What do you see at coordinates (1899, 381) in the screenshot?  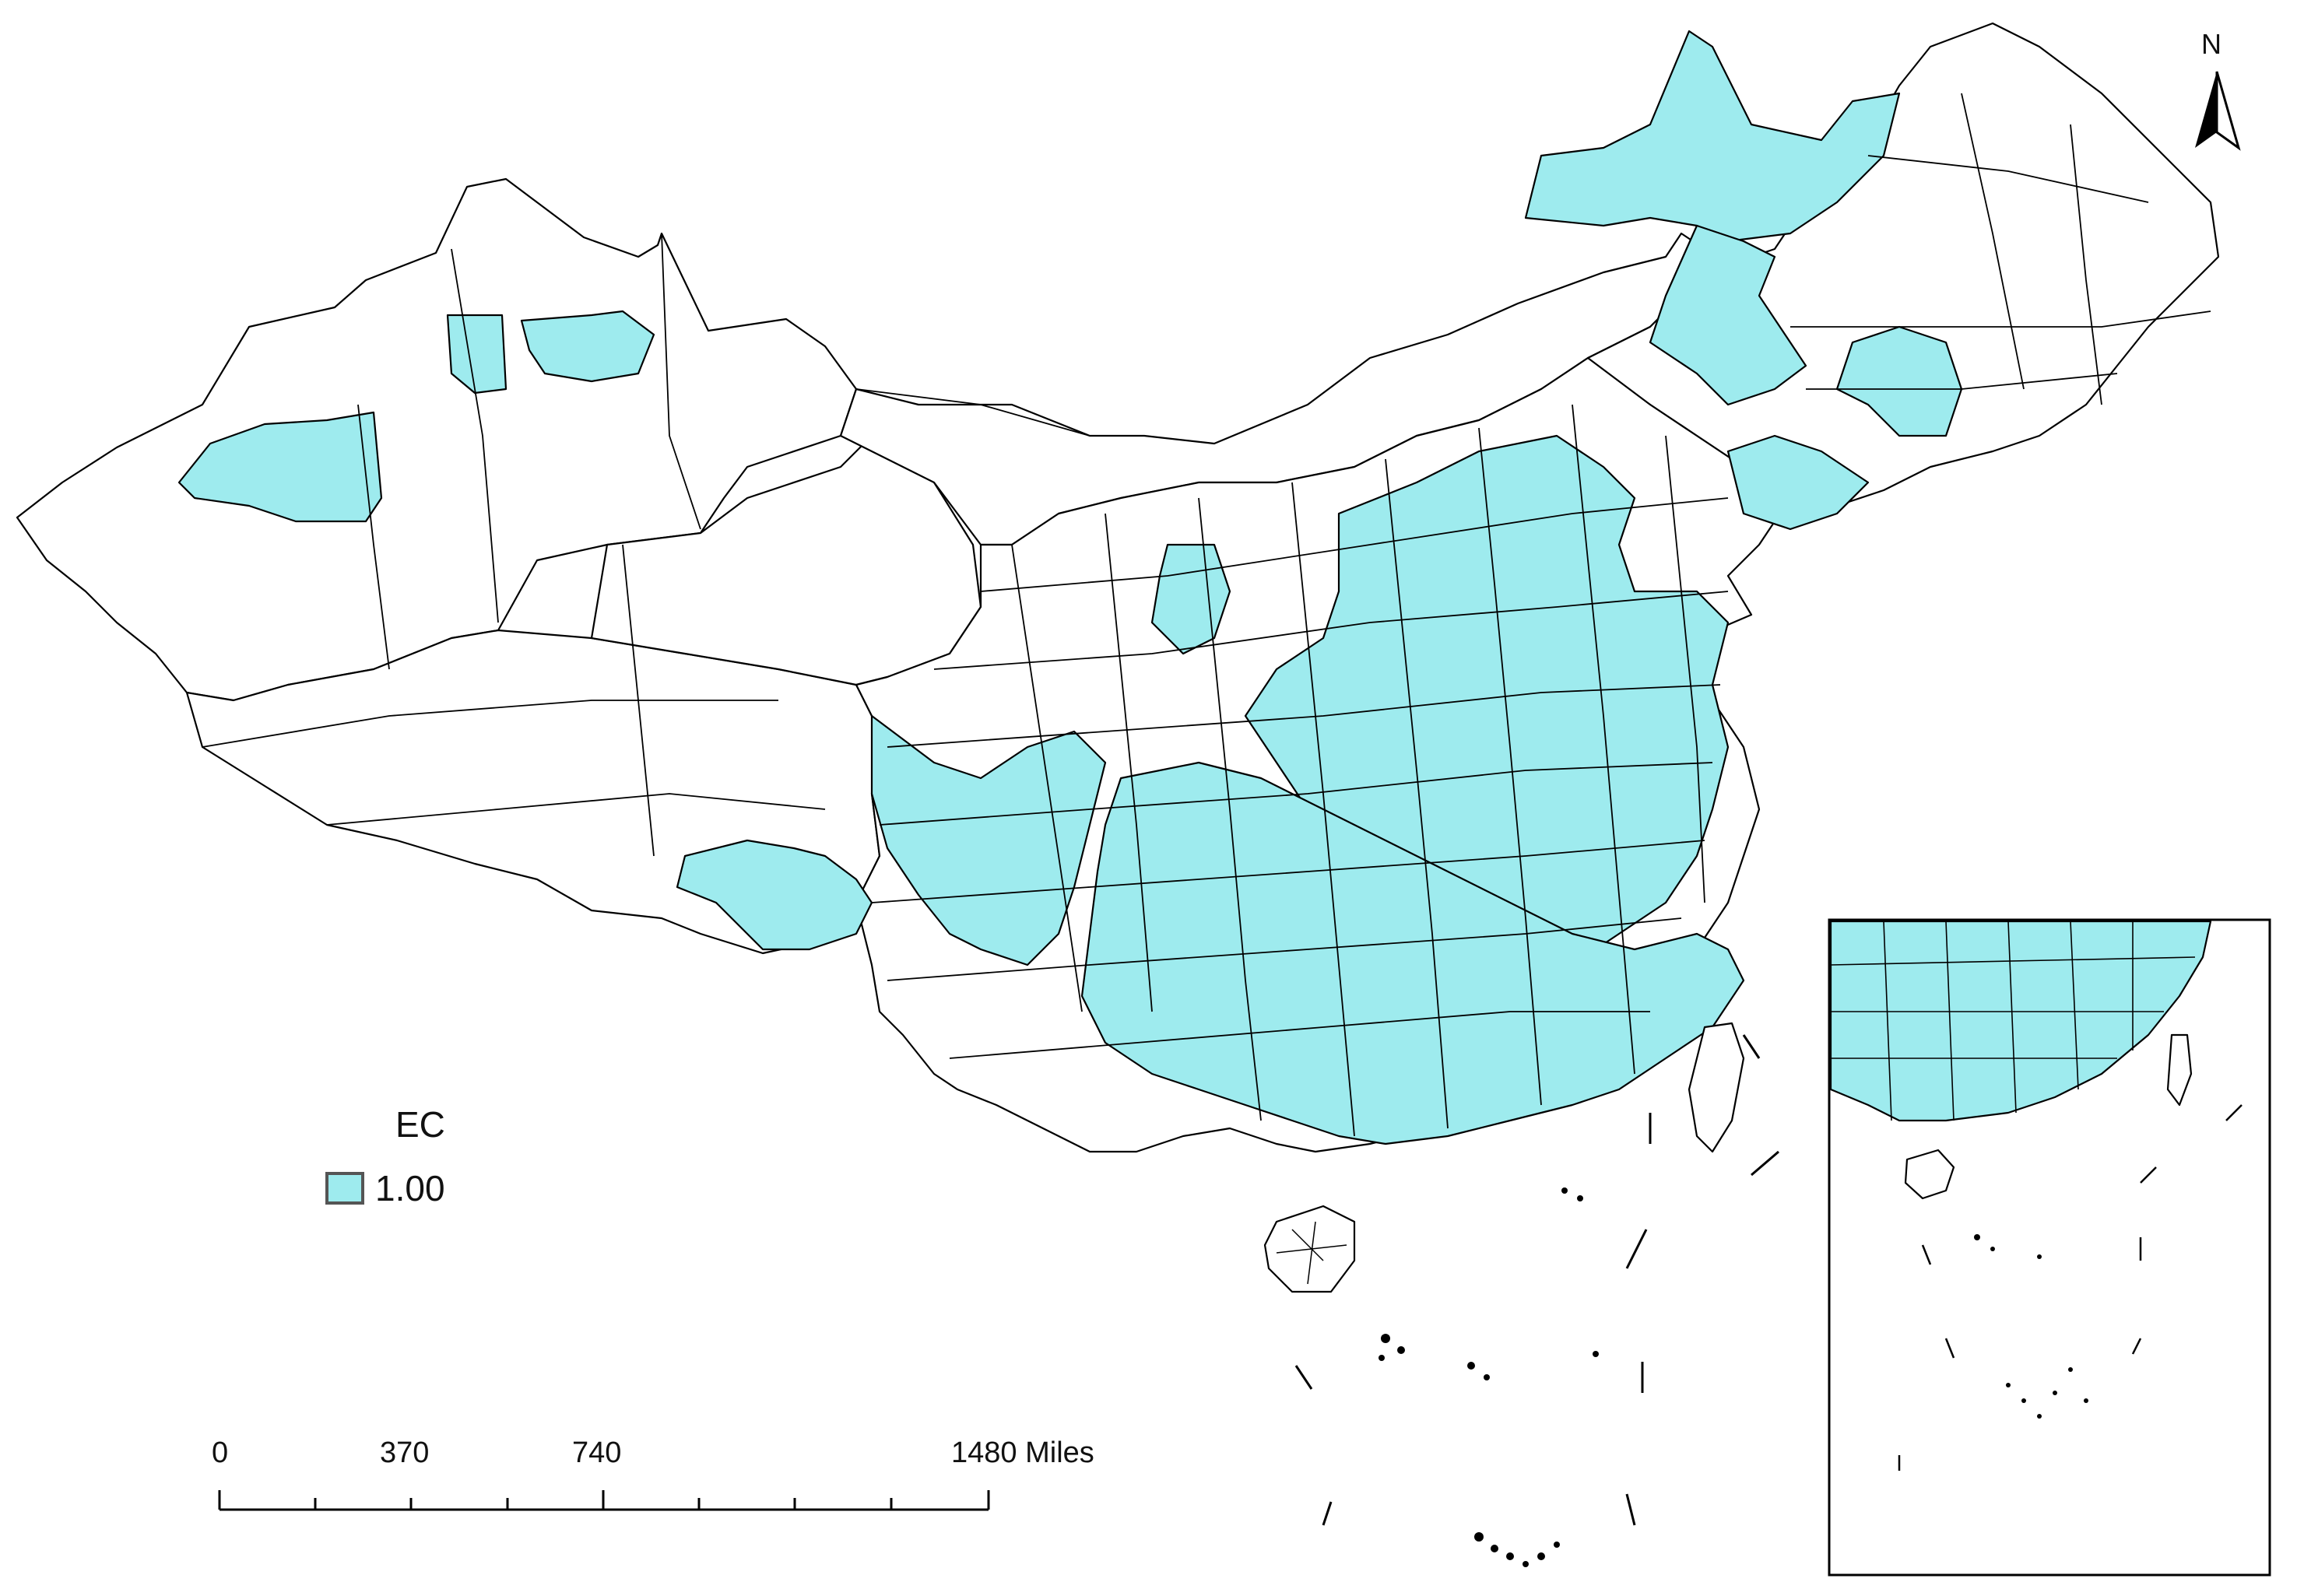 I see `region-filled-jilin` at bounding box center [1899, 381].